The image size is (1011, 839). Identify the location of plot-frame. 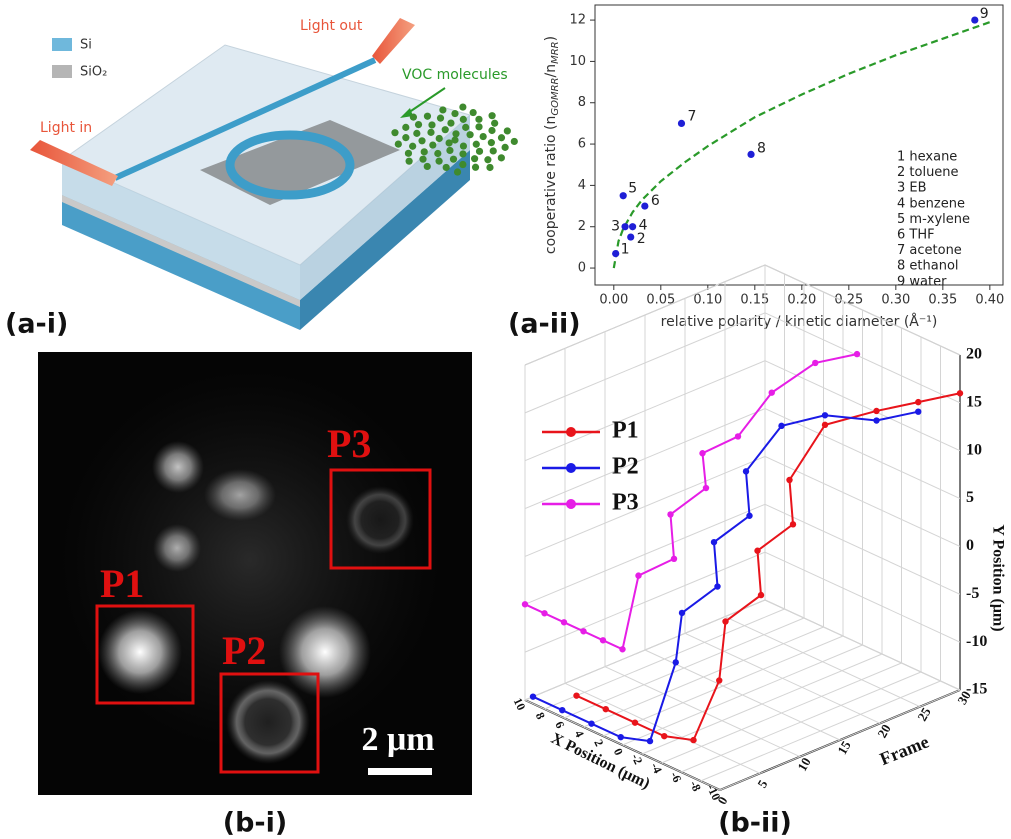
(799, 145).